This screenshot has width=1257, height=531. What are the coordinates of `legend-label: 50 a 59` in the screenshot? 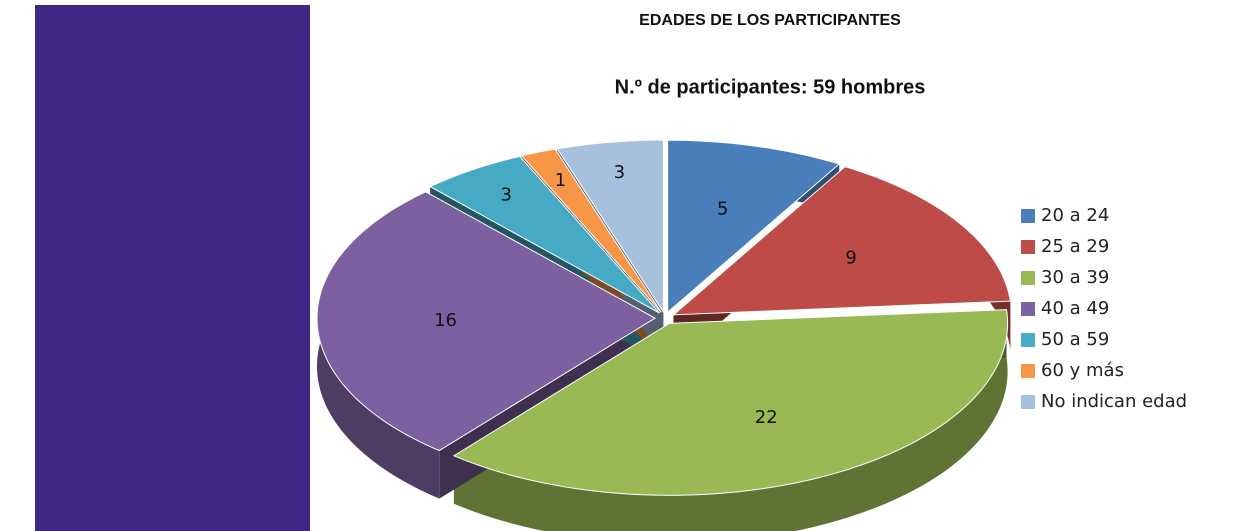 It's located at (1075, 339).